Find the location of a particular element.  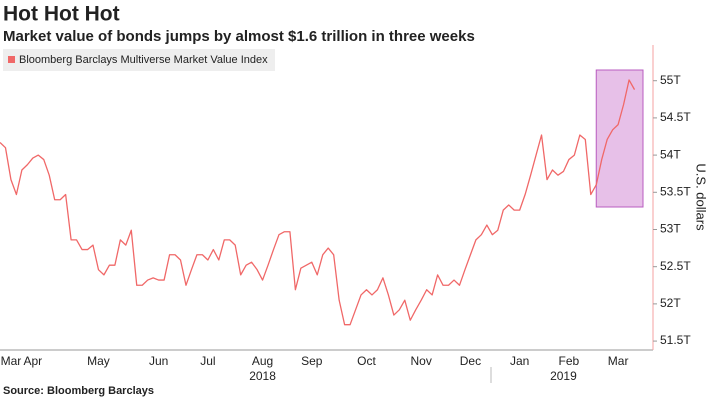

x-tick-label: Jan is located at coordinates (519, 361).